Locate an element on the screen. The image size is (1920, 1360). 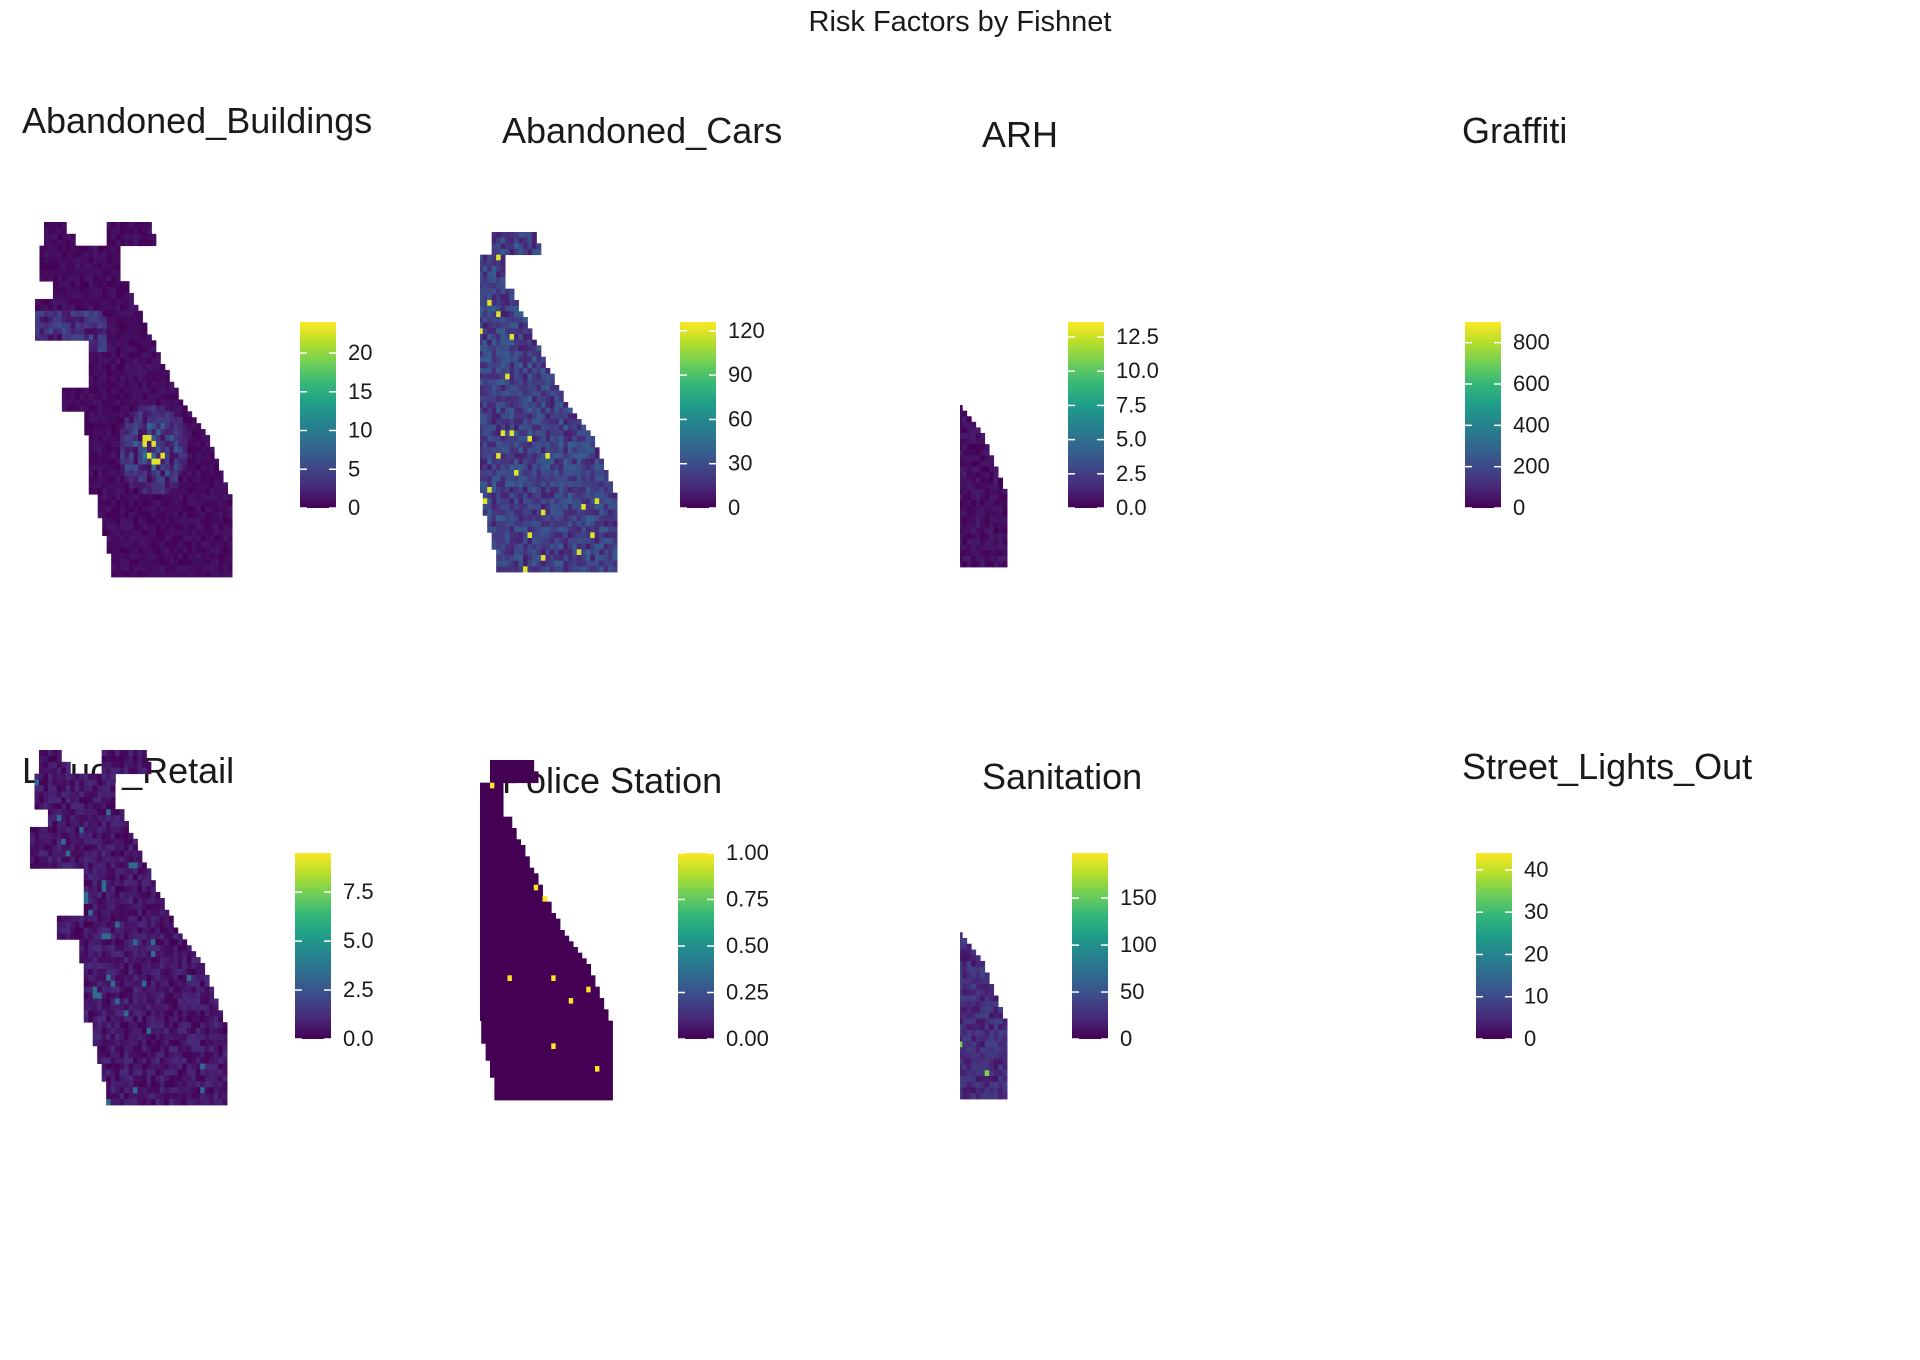
legend-colorbar is located at coordinates (698, 415).